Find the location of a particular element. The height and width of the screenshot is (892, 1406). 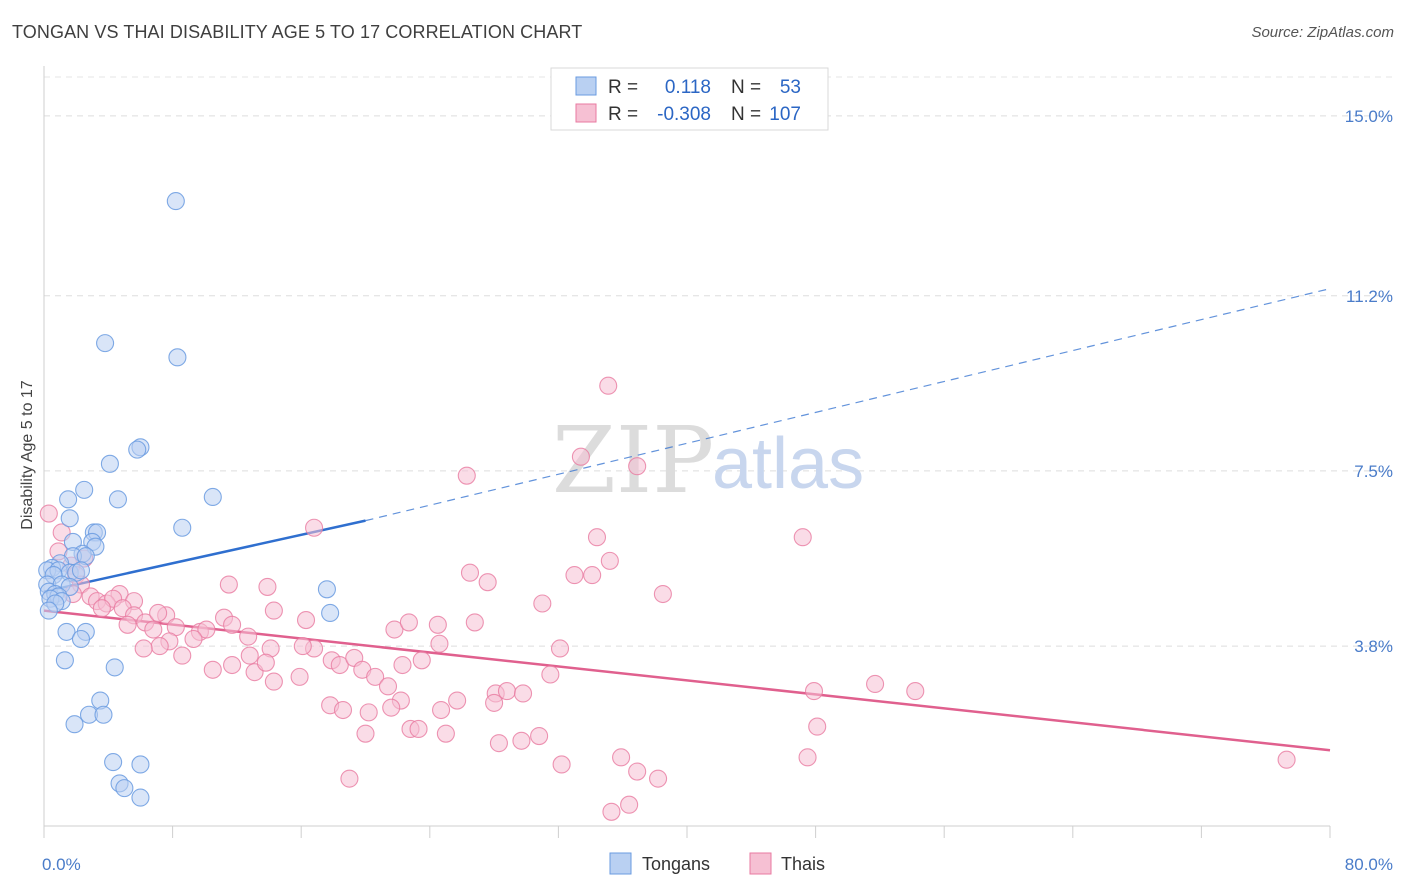

y-tick-label: 11.2% is located at coordinates (1369, 296).